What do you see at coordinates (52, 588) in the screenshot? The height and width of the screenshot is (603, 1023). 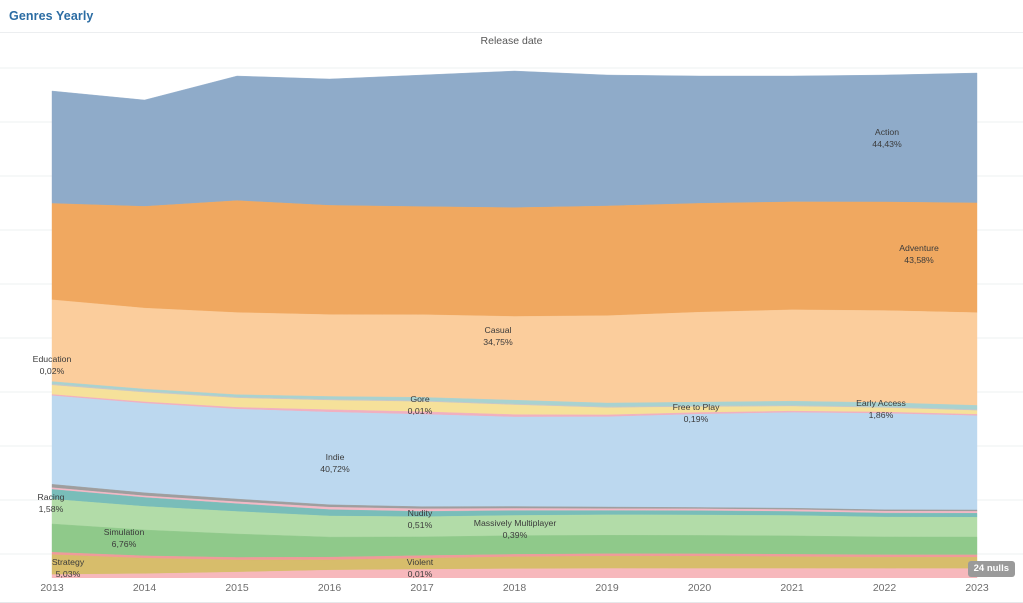 I see `x-axis-tick: 2013` at bounding box center [52, 588].